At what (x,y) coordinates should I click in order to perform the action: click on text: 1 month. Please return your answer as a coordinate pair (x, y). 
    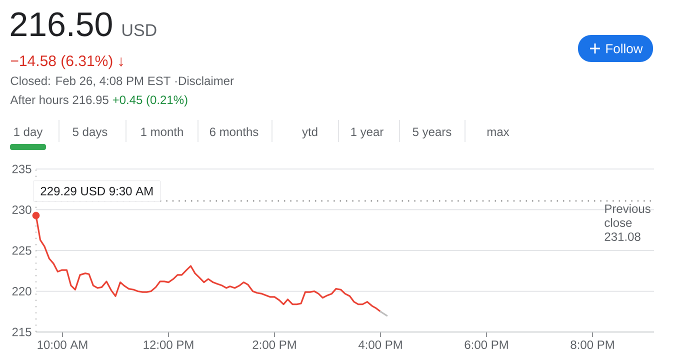
    Looking at the image, I should click on (162, 131).